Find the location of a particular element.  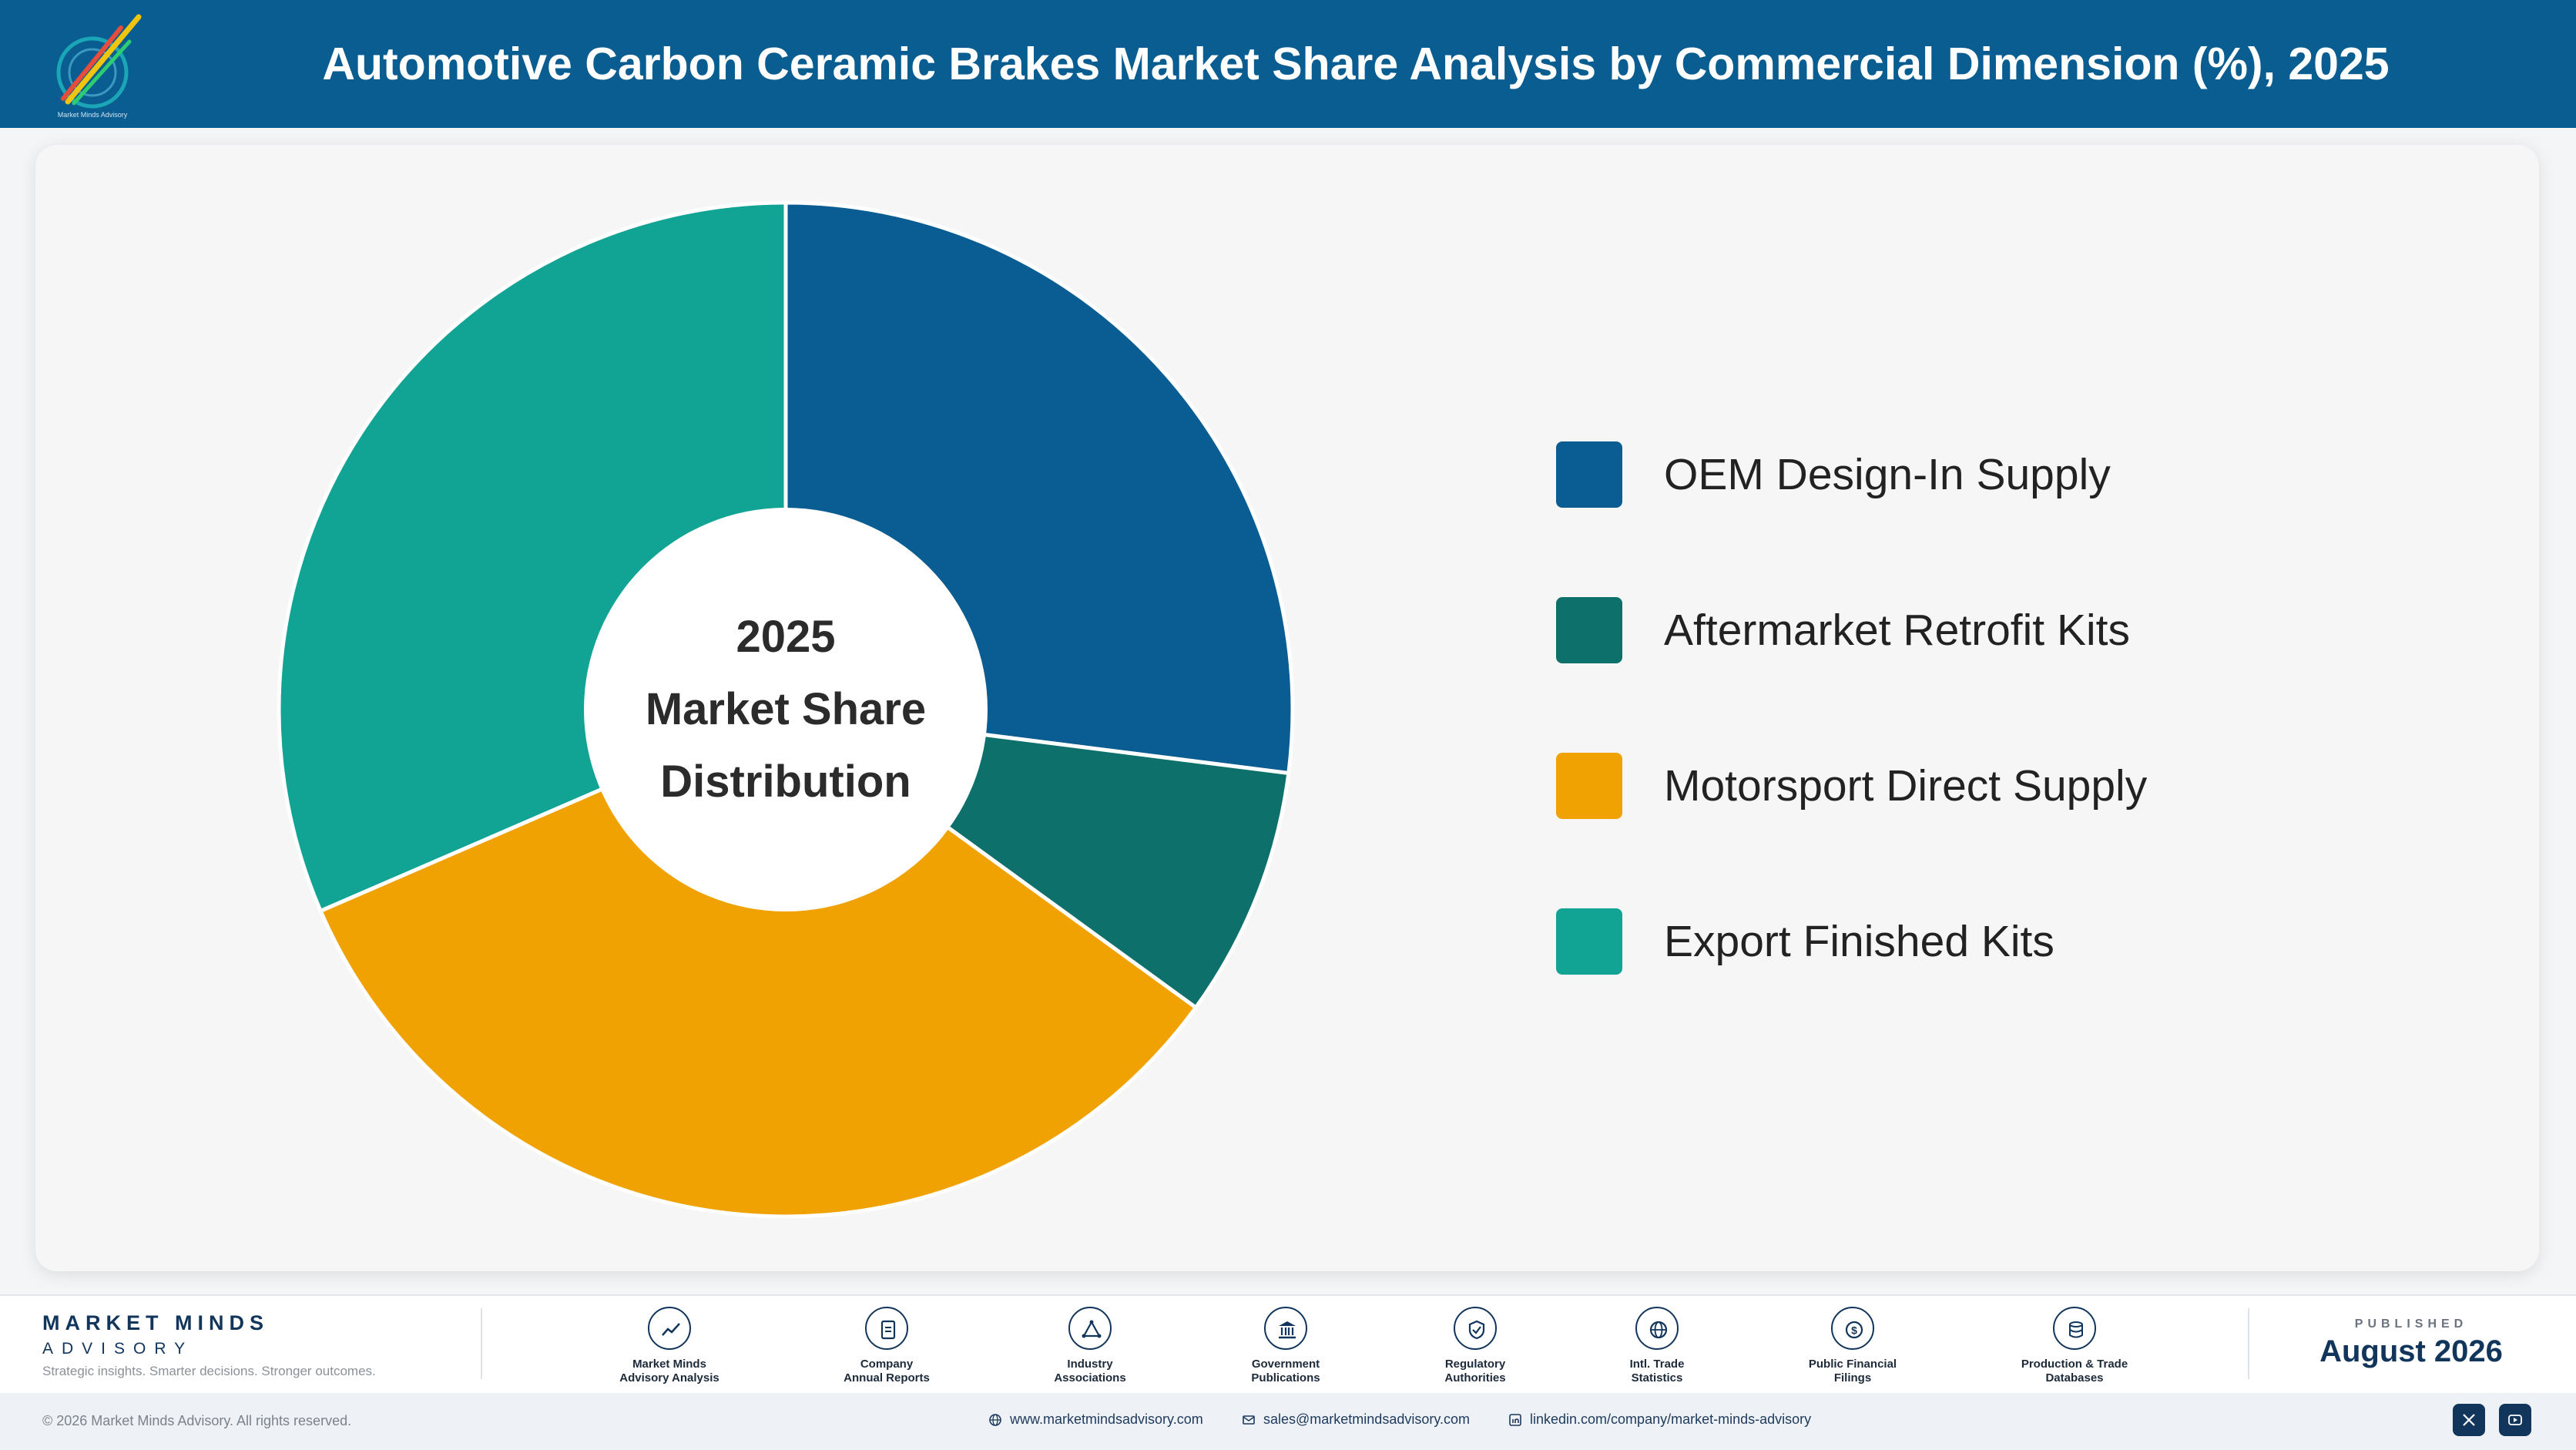

source-label-2a: Company is located at coordinates (887, 1364).